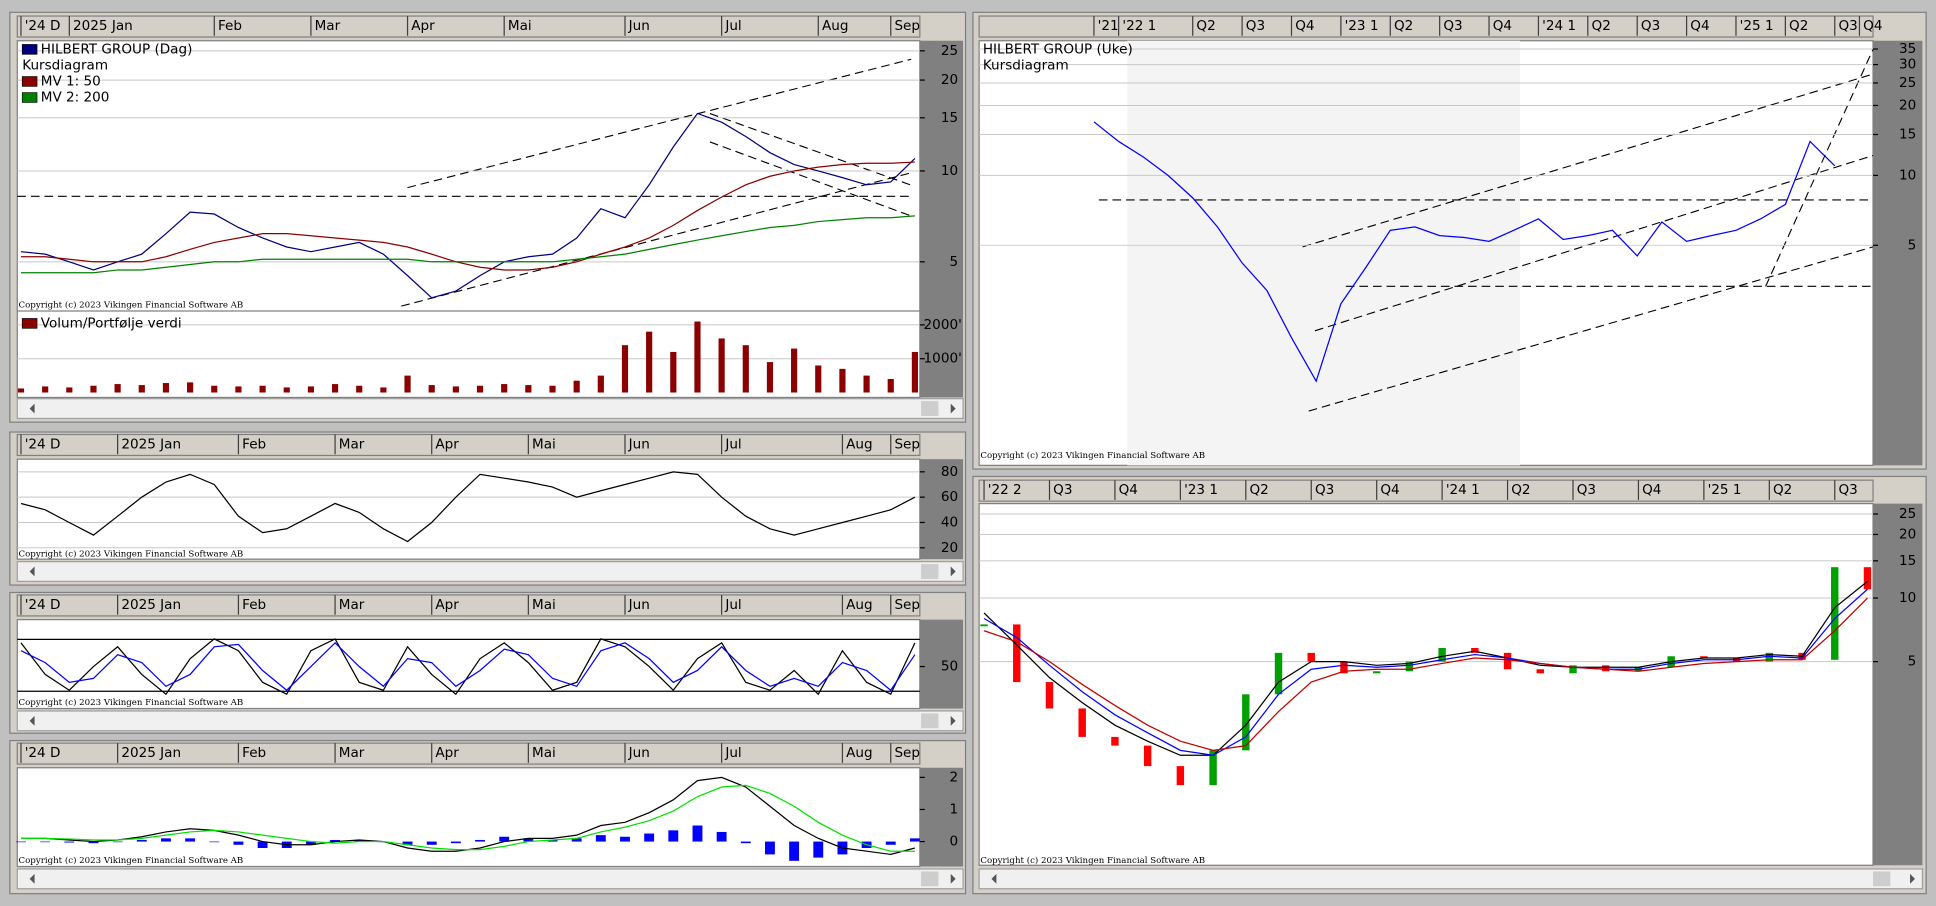 The image size is (1936, 906). Describe the element at coordinates (71, 81) in the screenshot. I see `legend-label: MV 1: 50` at that location.